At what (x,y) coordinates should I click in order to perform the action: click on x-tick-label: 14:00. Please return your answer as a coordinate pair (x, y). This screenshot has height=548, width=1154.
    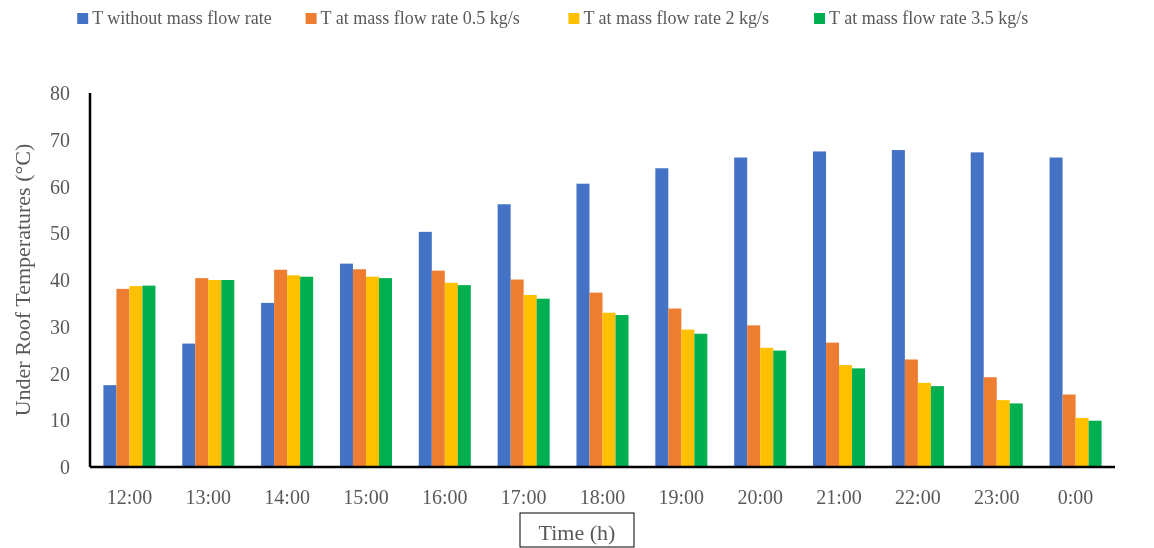
    Looking at the image, I should click on (287, 497).